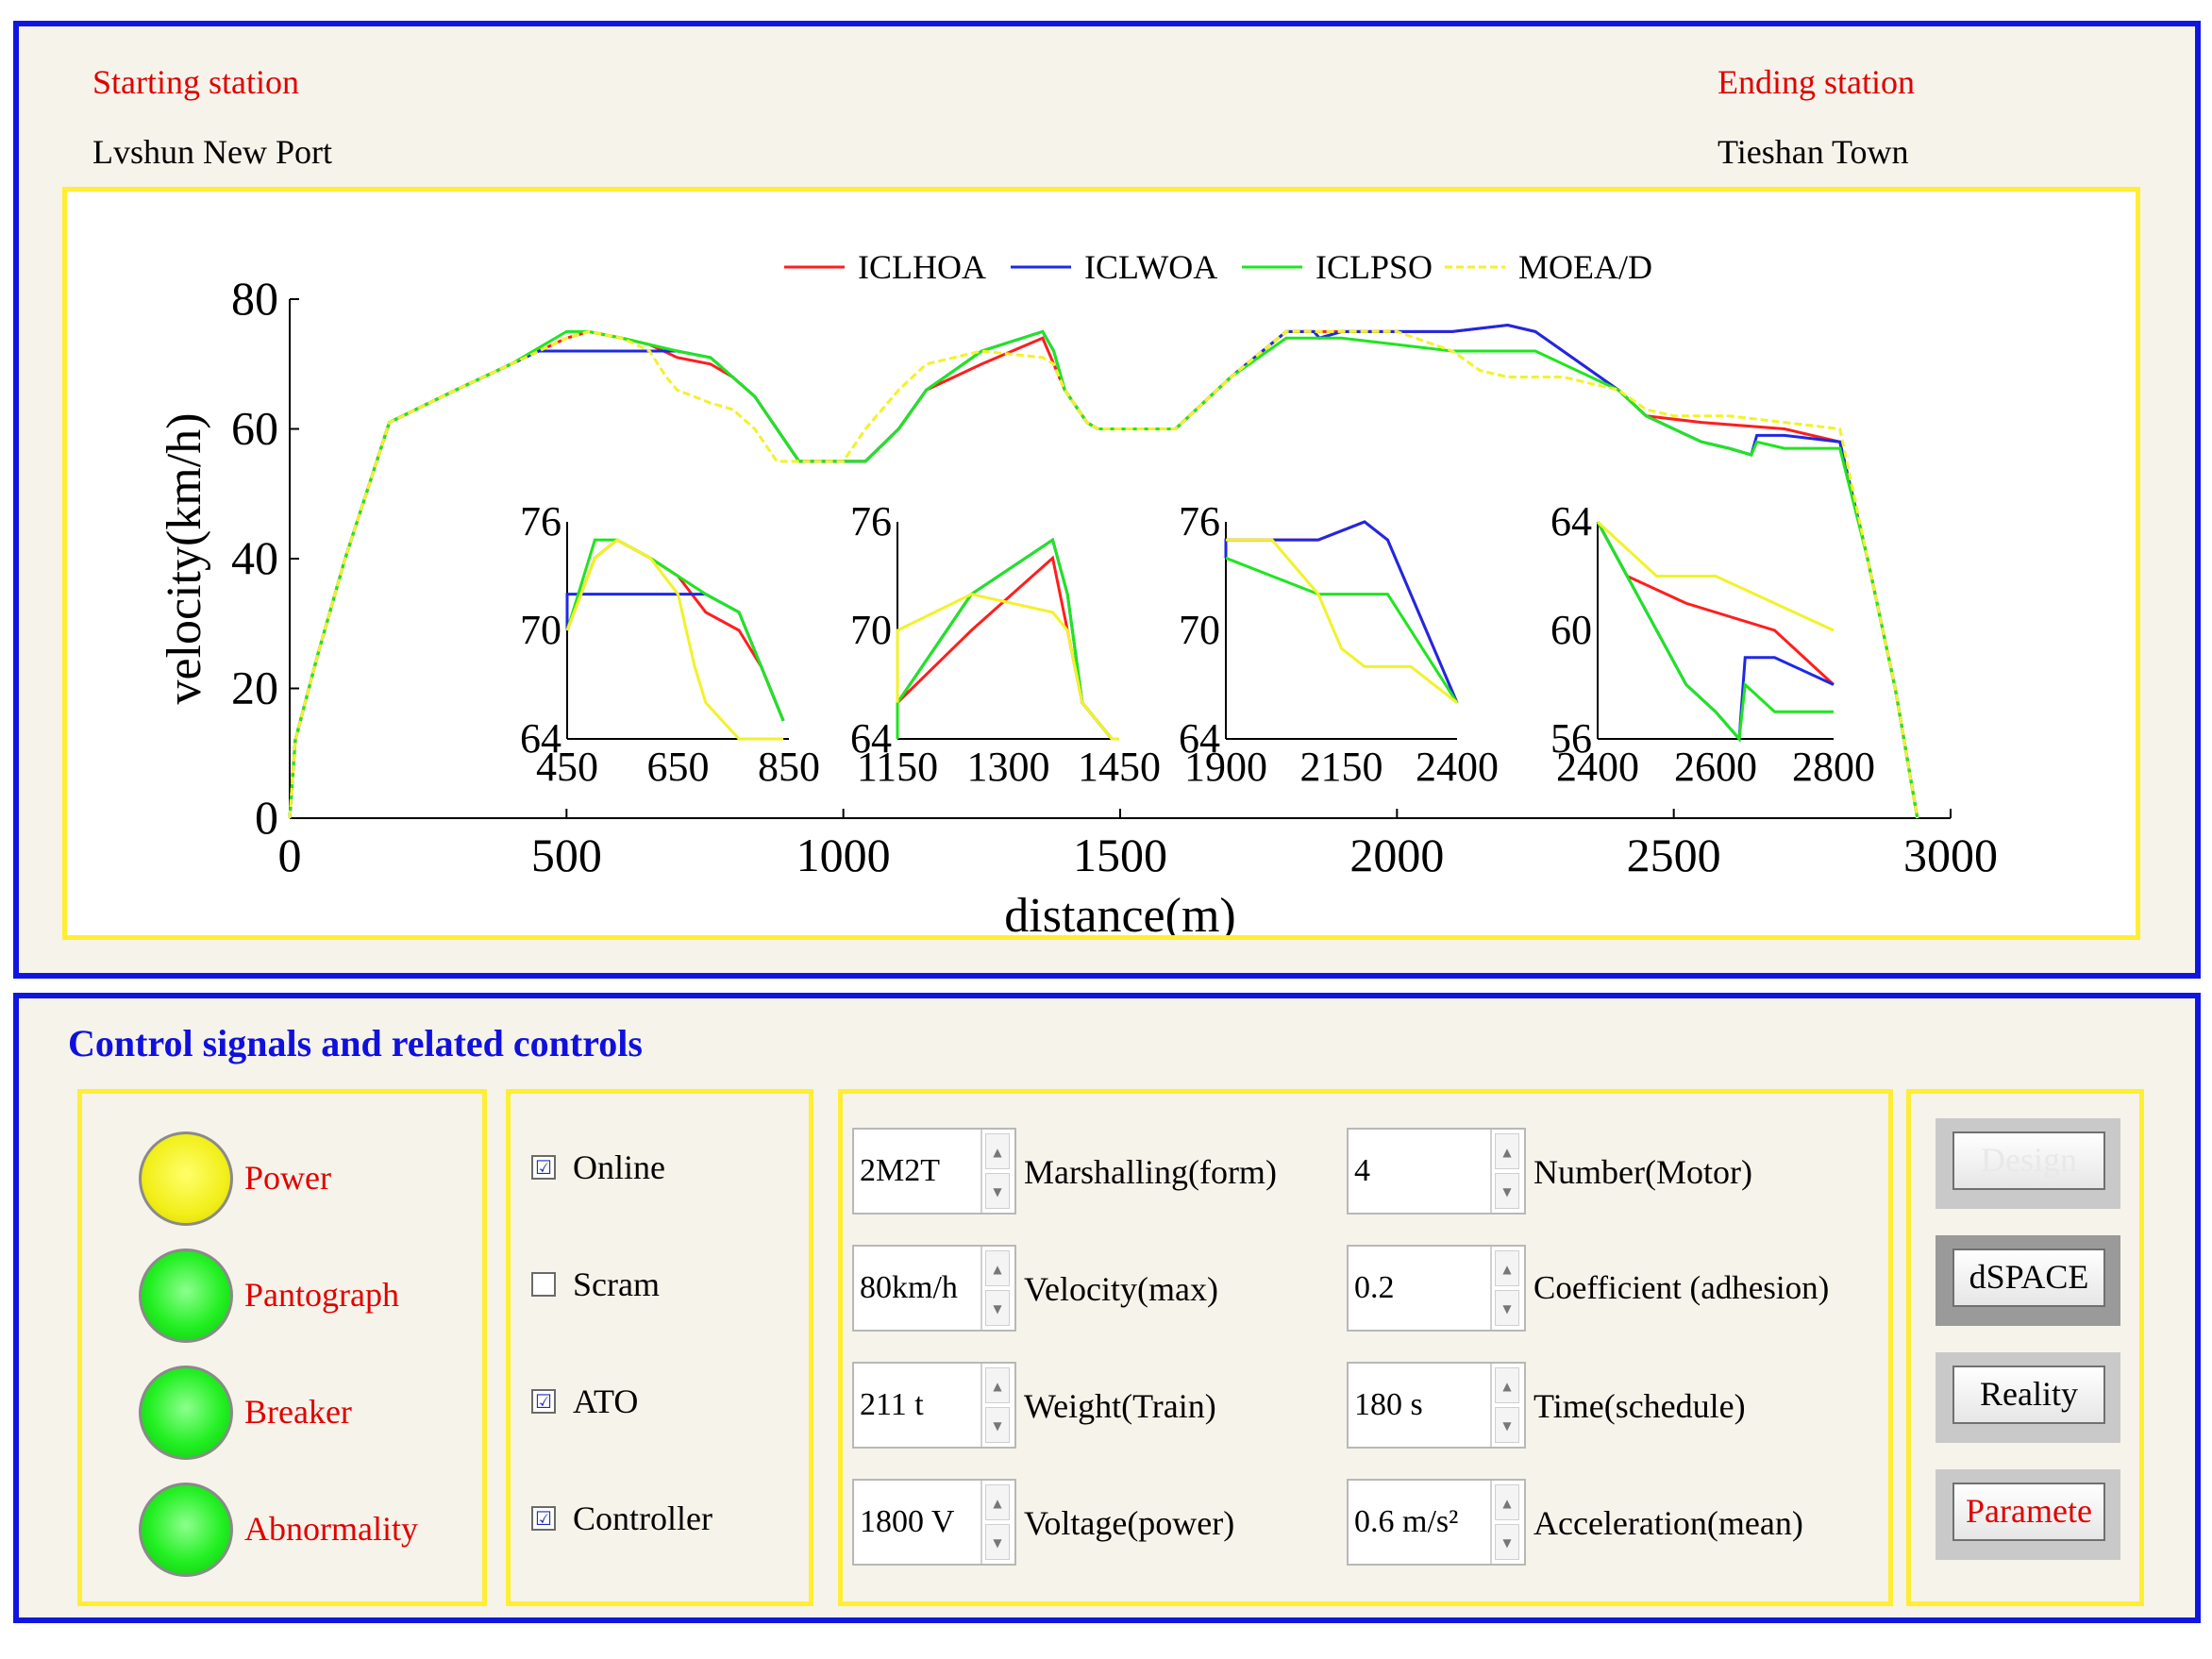 The width and height of the screenshot is (2212, 1659). I want to click on controller-option: ☑ Controller, so click(622, 1518).